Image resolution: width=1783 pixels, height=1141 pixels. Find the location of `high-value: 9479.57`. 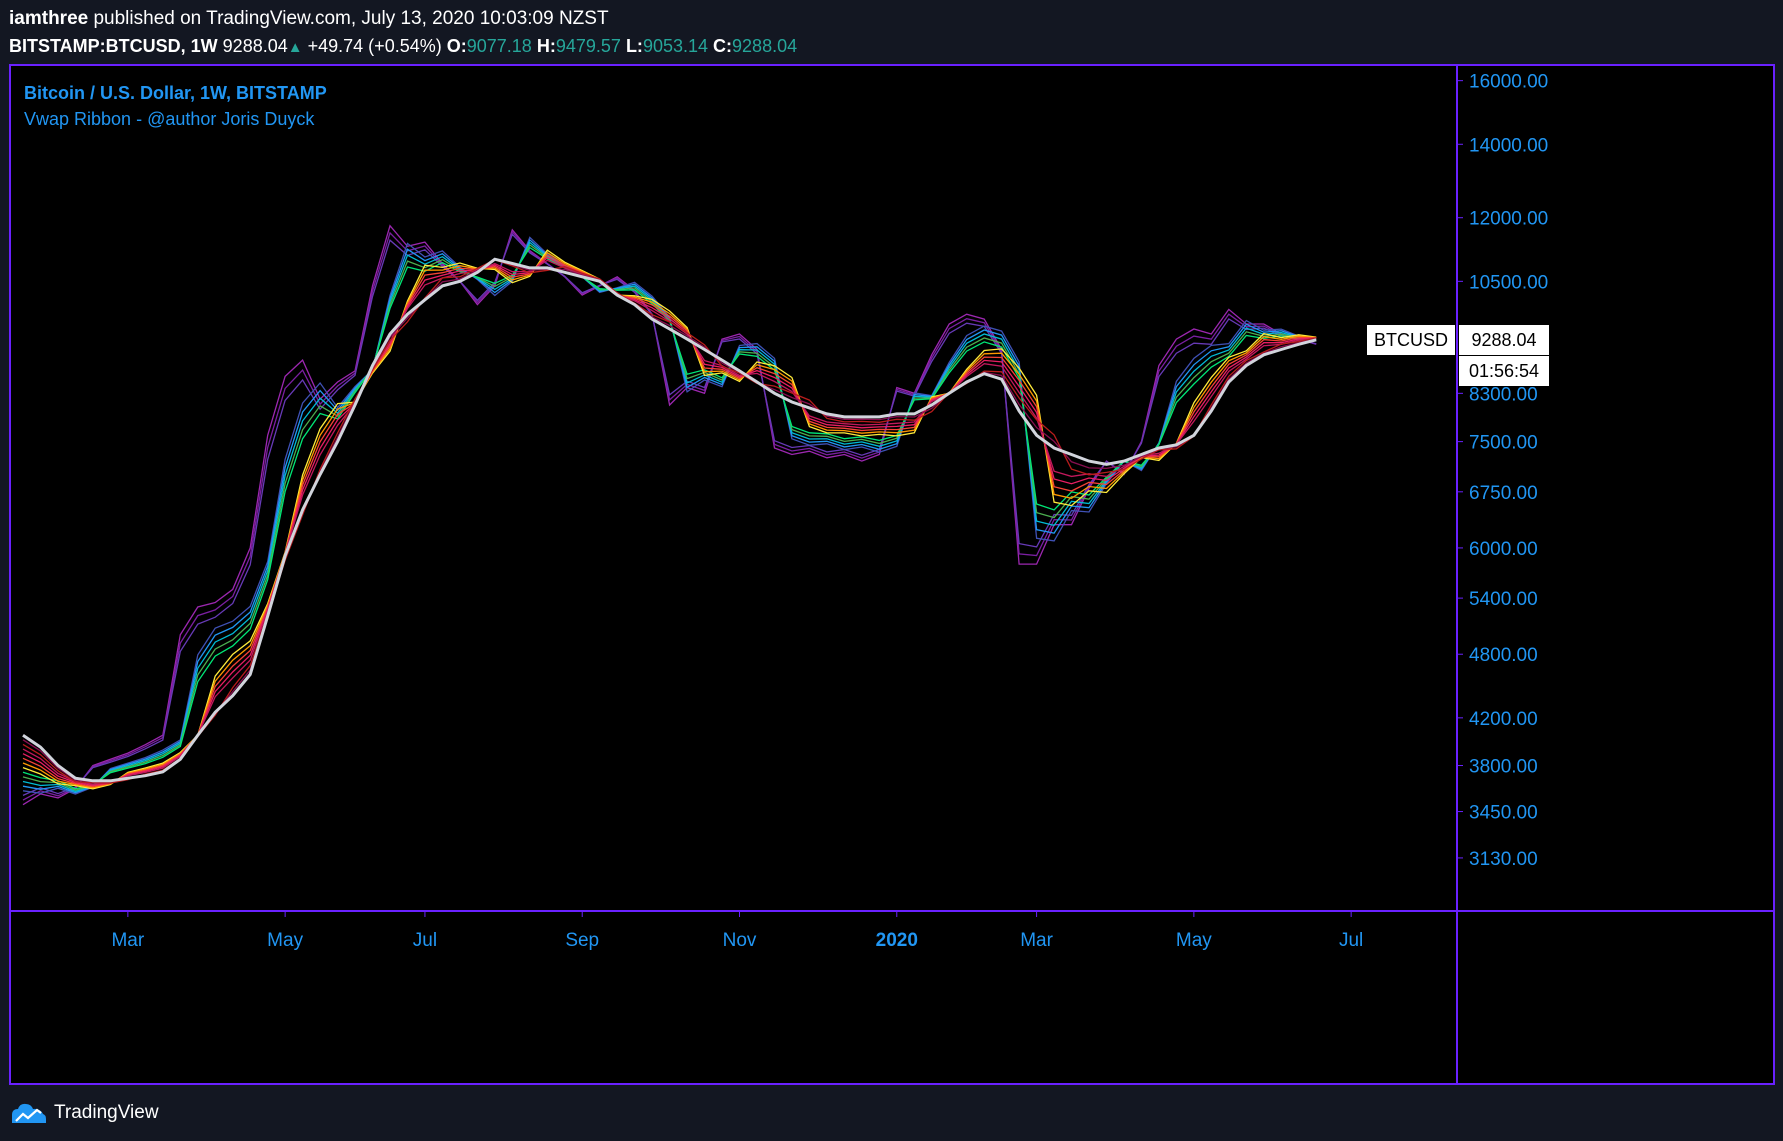

high-value: 9479.57 is located at coordinates (588, 46).